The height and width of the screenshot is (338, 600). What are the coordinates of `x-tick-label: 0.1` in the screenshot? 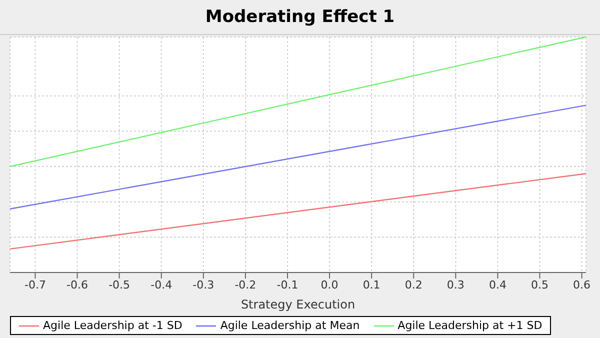 It's located at (371, 285).